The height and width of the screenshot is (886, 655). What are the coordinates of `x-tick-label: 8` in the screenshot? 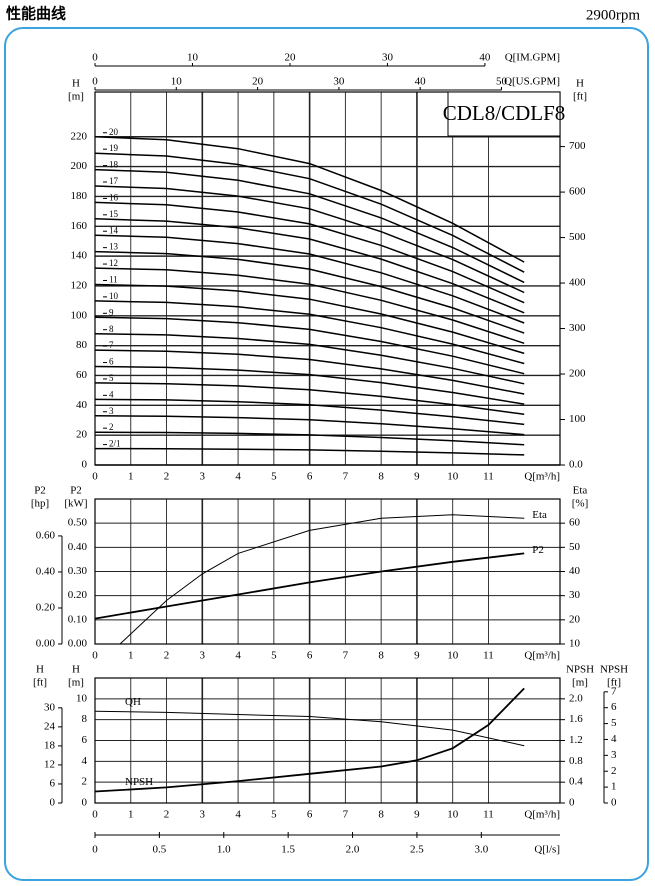 It's located at (381, 815).